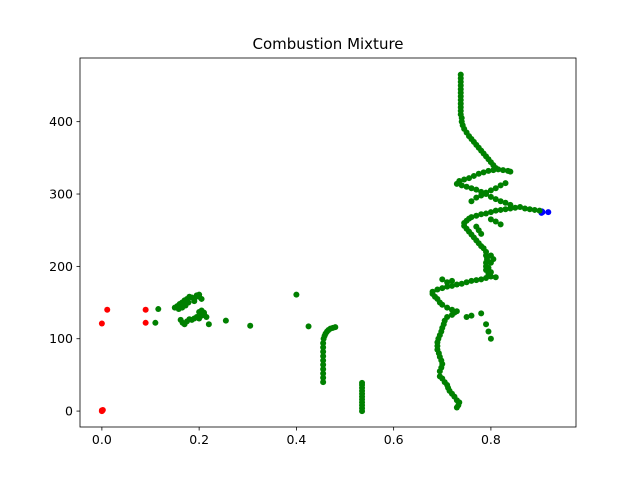 This screenshot has width=640, height=480. Describe the element at coordinates (61, 266) in the screenshot. I see `y-tick-label-2: 200` at that location.